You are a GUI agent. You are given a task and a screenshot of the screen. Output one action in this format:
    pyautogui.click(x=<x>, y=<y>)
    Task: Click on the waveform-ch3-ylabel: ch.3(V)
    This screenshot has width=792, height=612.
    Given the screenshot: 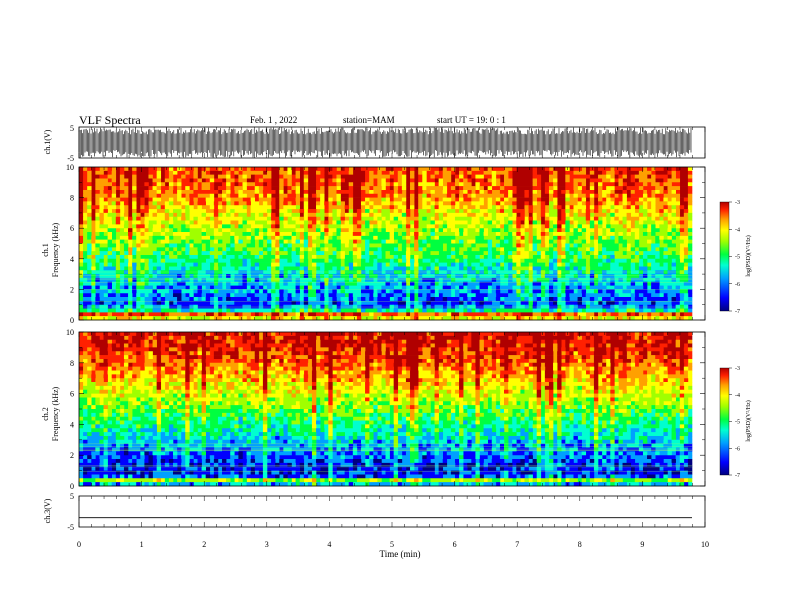 What is the action you would take?
    pyautogui.click(x=47, y=510)
    